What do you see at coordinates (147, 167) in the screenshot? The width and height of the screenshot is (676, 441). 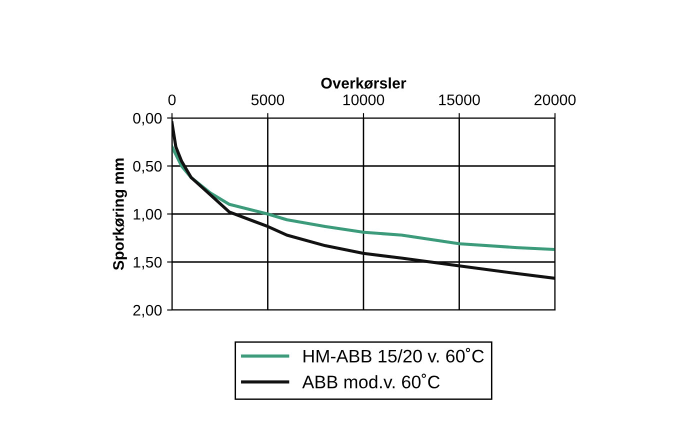 I see `y-tick-label: 0,50` at bounding box center [147, 167].